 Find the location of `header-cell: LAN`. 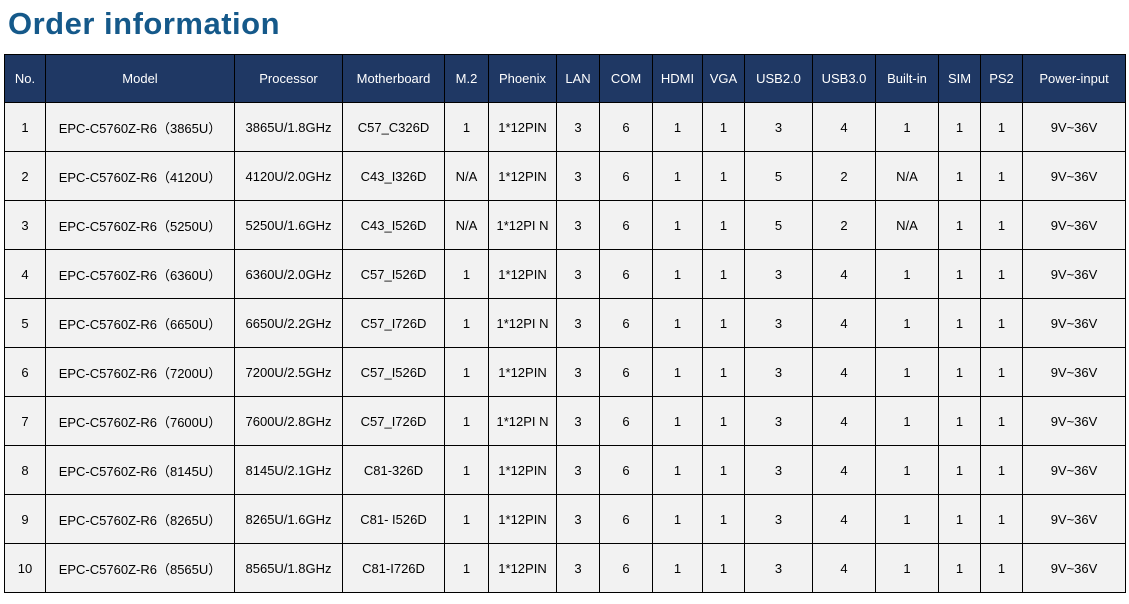

header-cell: LAN is located at coordinates (578, 78).